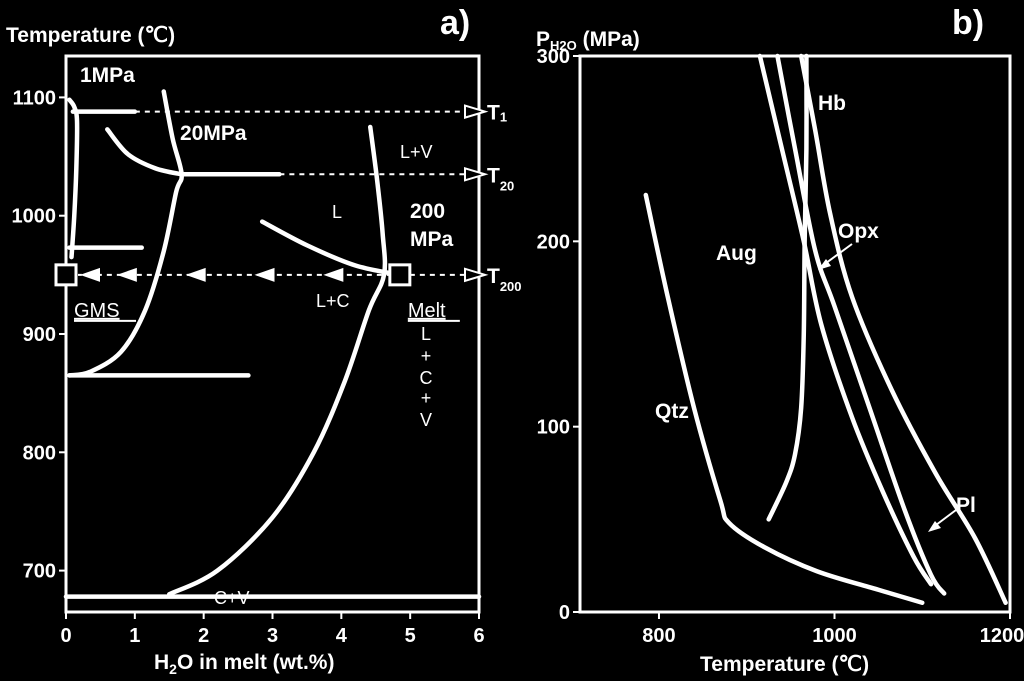 This screenshot has height=681, width=1024. I want to click on label-l: L, so click(337, 212).